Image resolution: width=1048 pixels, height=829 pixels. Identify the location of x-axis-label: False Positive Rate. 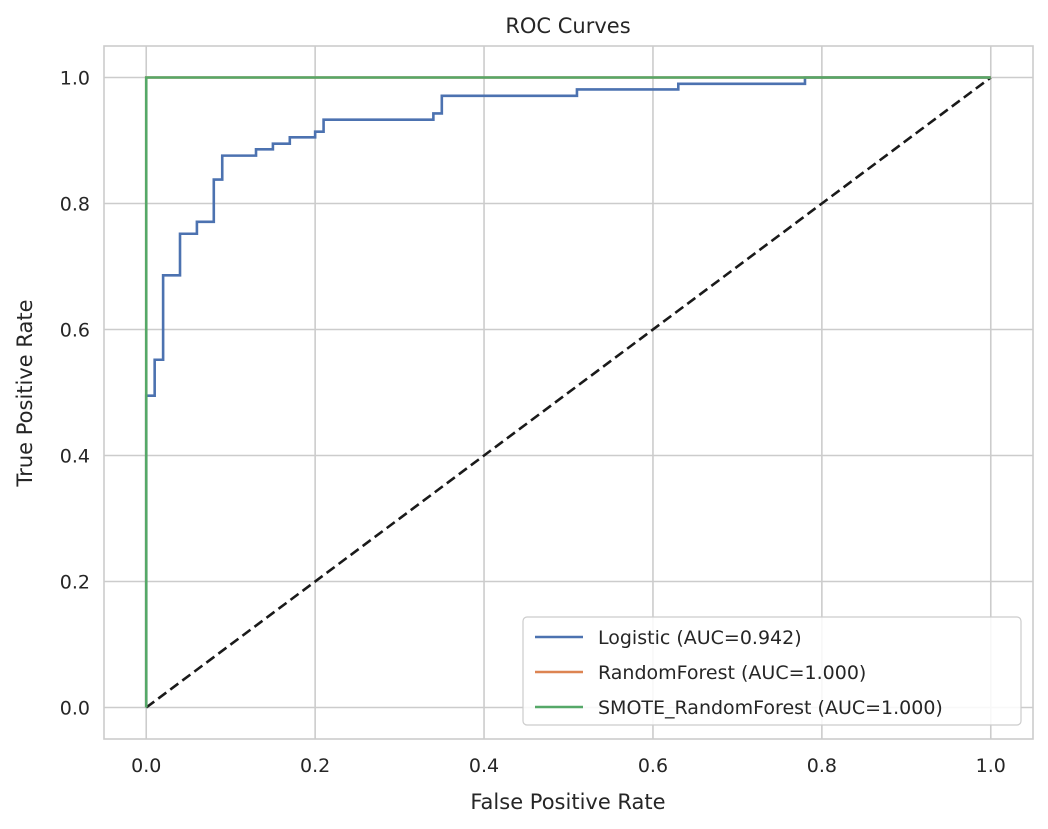
(567, 802).